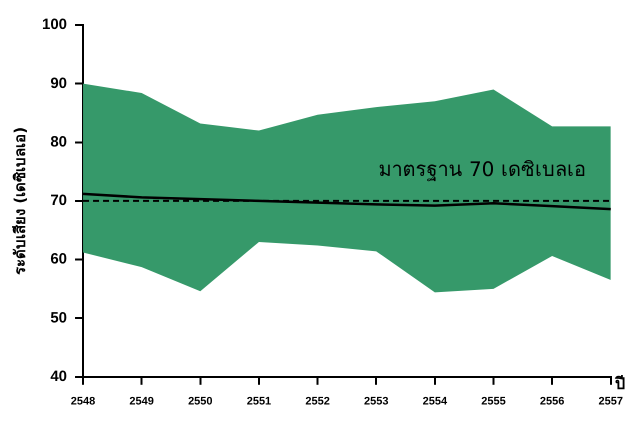  Describe the element at coordinates (59, 201) in the screenshot. I see `y-tick-label: 70` at that location.